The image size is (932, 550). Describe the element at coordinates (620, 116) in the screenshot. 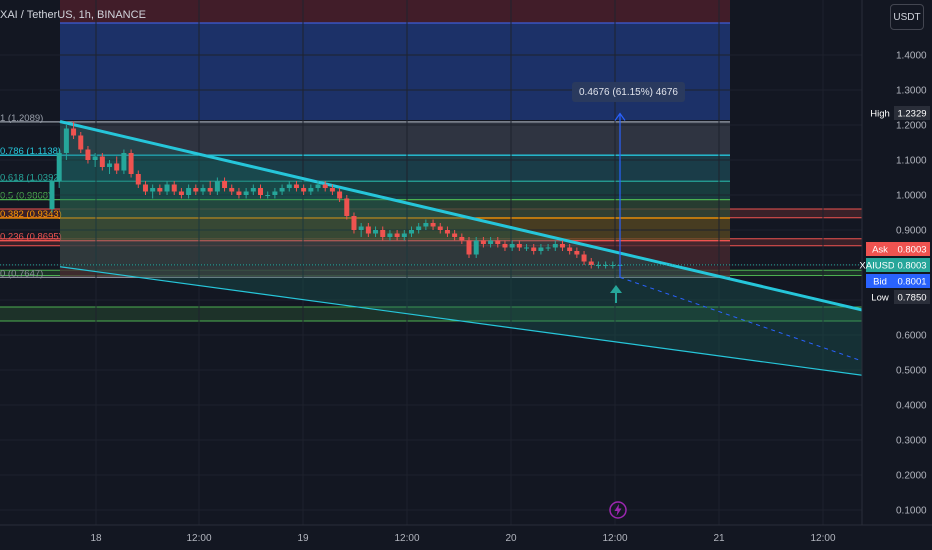

I see `measure-arrowhead` at that location.